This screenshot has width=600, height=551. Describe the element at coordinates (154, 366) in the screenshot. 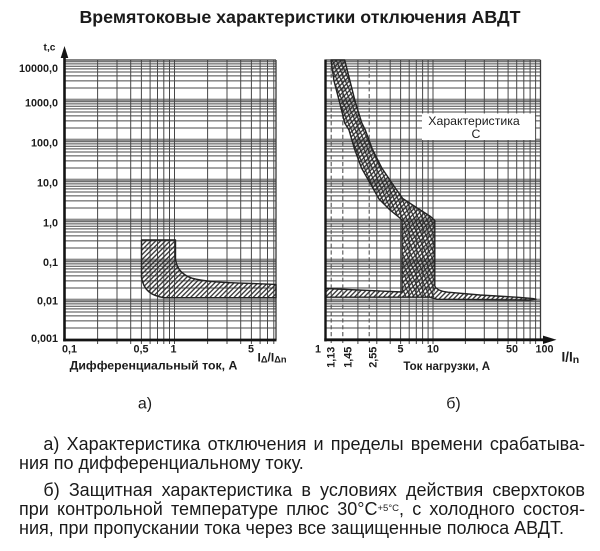

I see `svg-text: Дифференциальный ток, А` at that location.